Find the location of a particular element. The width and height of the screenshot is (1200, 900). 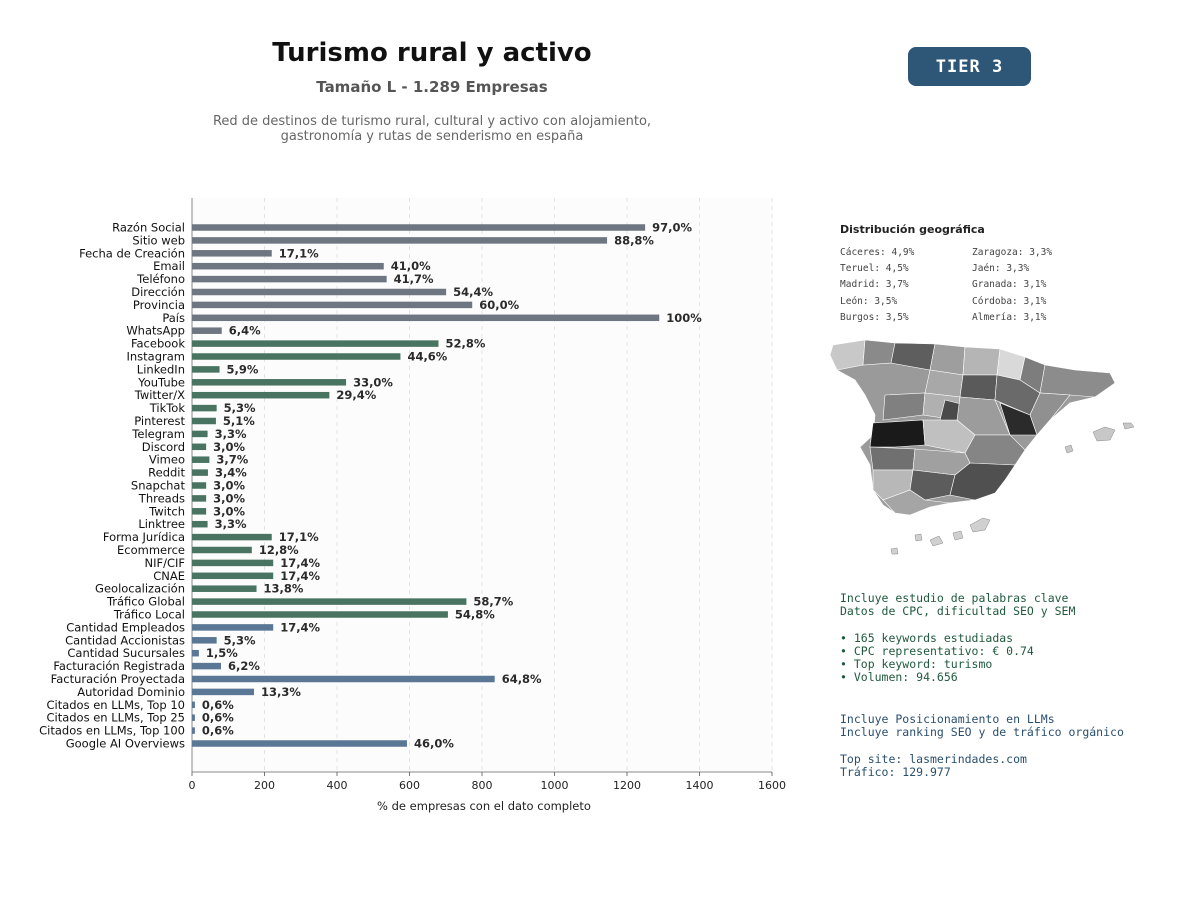

category-label: Threads is located at coordinates (161, 498).